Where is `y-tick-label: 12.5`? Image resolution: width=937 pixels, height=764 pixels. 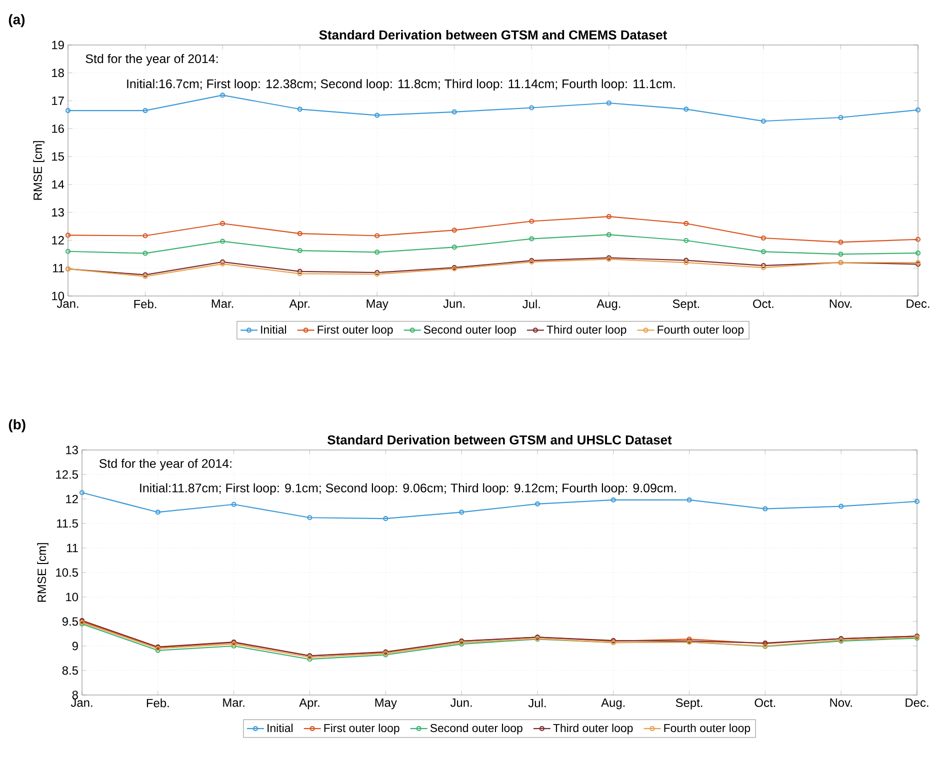 y-tick-label: 12.5 is located at coordinates (67, 474).